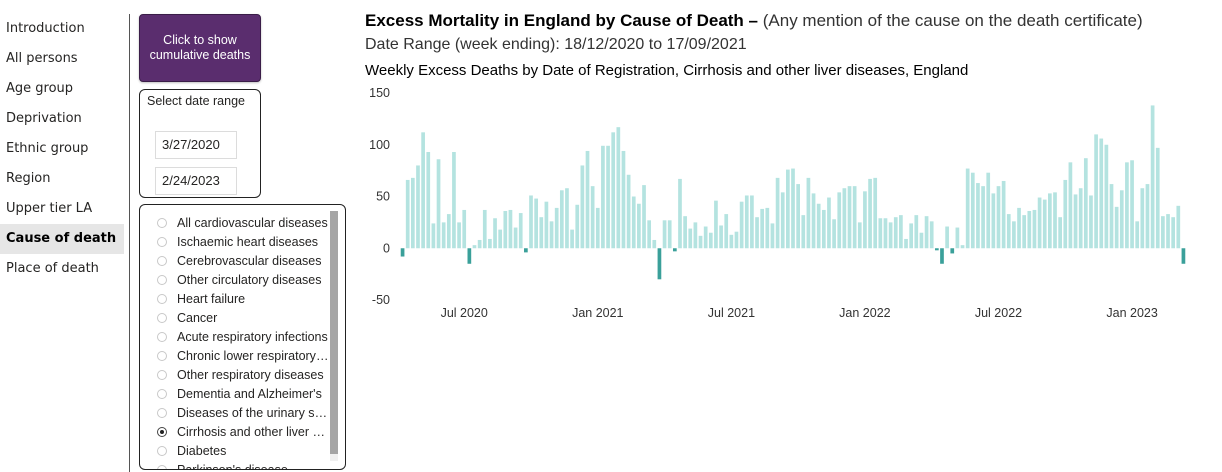 The image size is (1222, 472). Describe the element at coordinates (334, 332) in the screenshot. I see `cause-scrollbar-thumb` at that location.